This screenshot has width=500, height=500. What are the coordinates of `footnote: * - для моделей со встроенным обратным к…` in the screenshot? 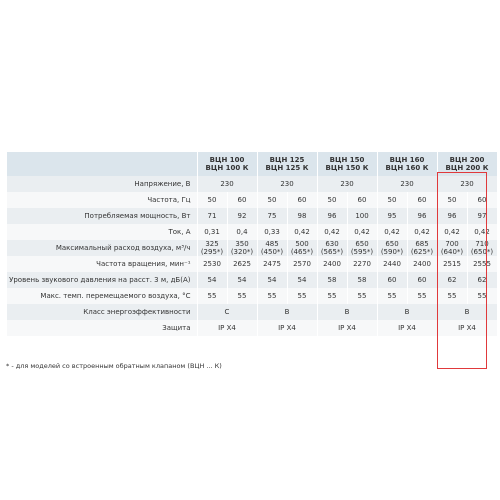 It's located at (114, 366).